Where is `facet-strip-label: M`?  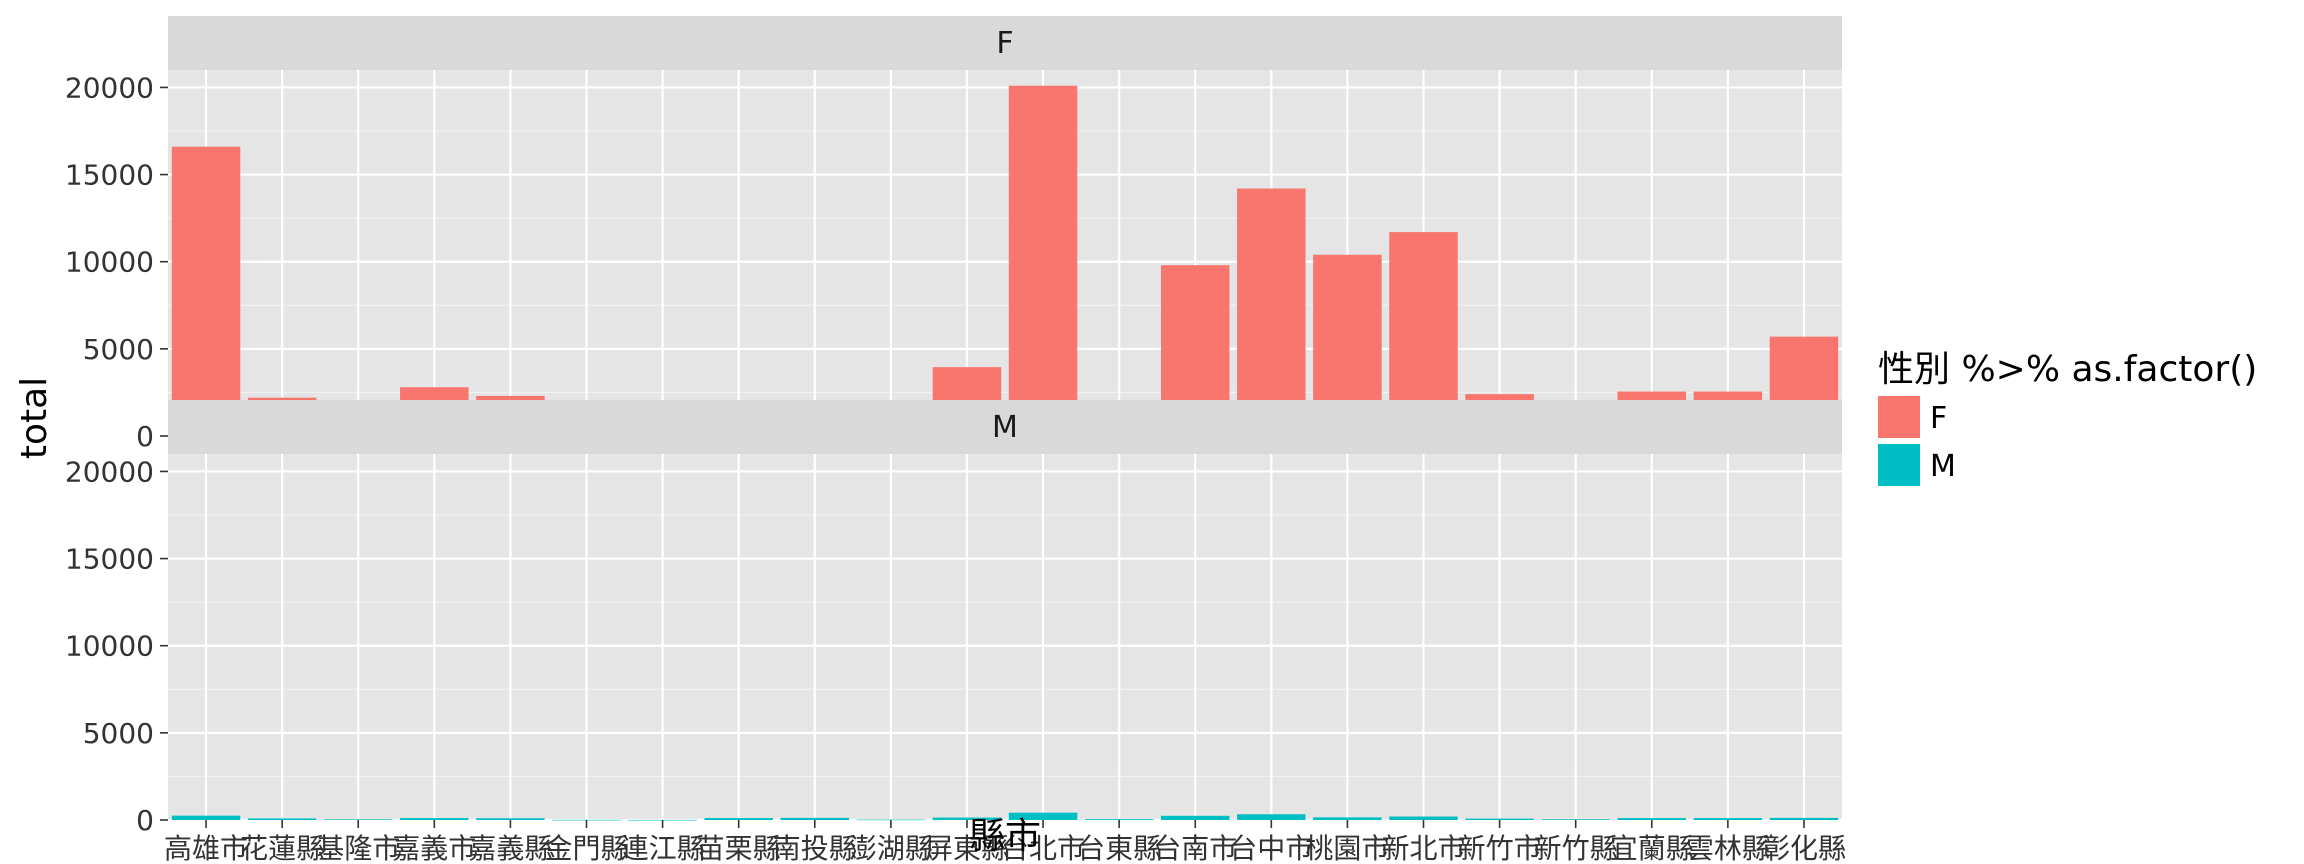
facet-strip-label: M is located at coordinates (1005, 427).